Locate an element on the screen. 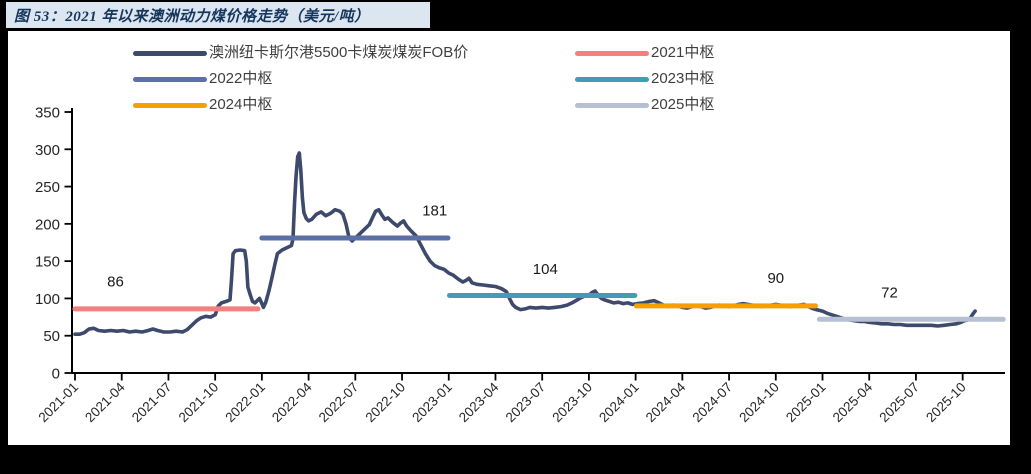  figure-title-bar: 图 53：2021 年以来澳洲动力煤价格走势（美元/吨） is located at coordinates (218, 15).